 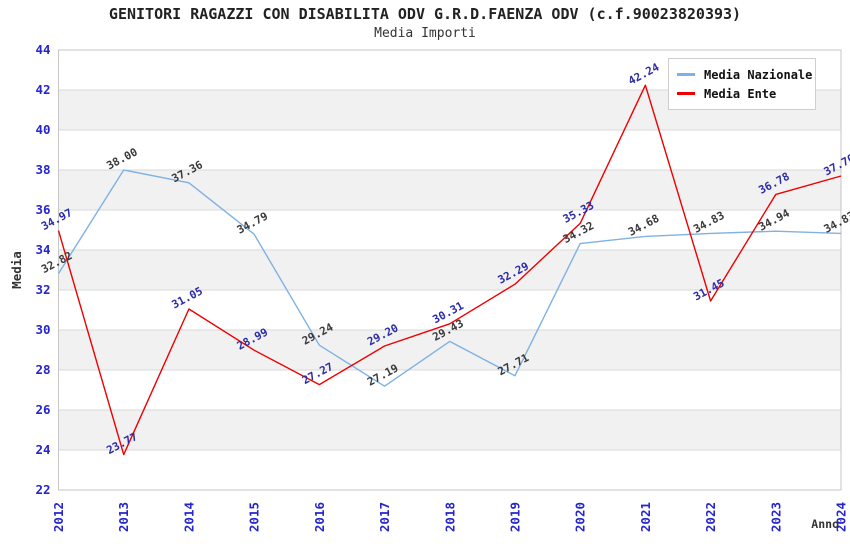 I want to click on y-axis-title: Media, so click(x=16, y=270).